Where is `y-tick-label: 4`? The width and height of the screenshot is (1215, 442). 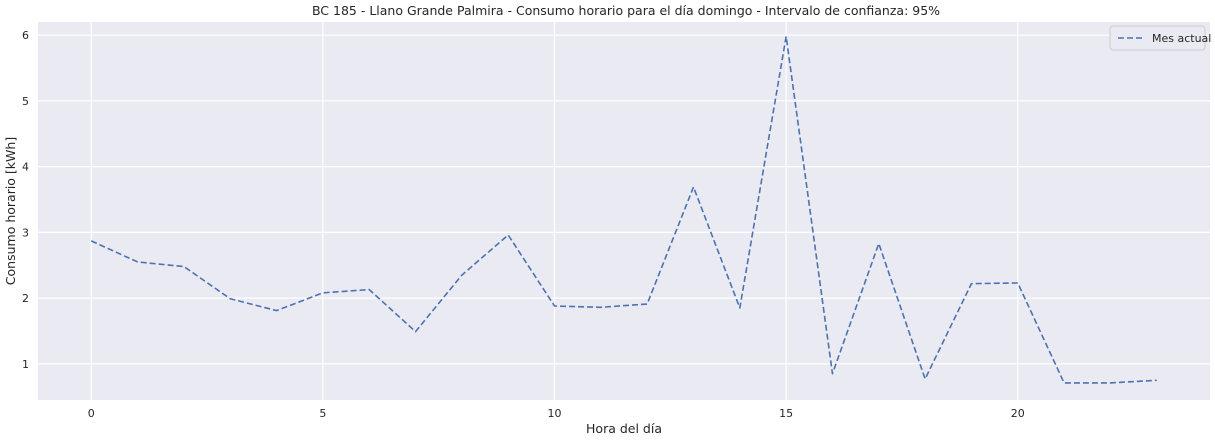
y-tick-label: 4 is located at coordinates (25, 167).